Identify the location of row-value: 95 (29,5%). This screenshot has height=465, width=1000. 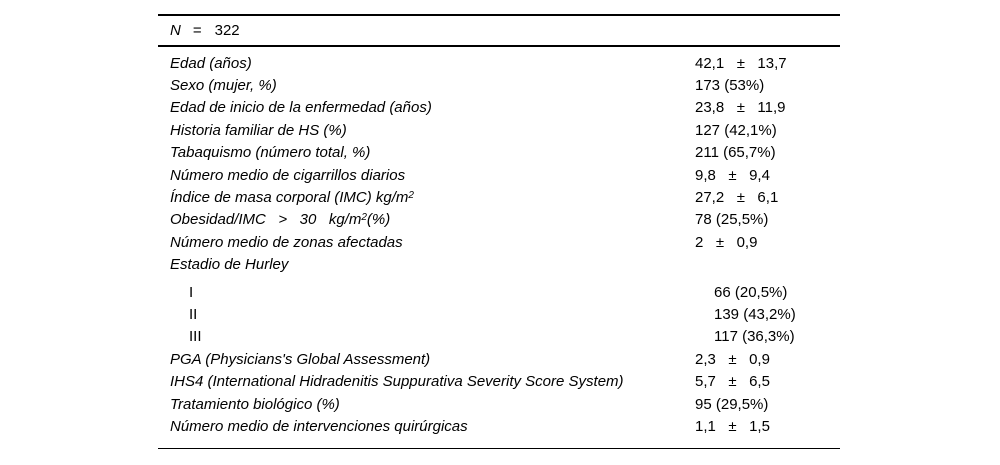
(732, 404).